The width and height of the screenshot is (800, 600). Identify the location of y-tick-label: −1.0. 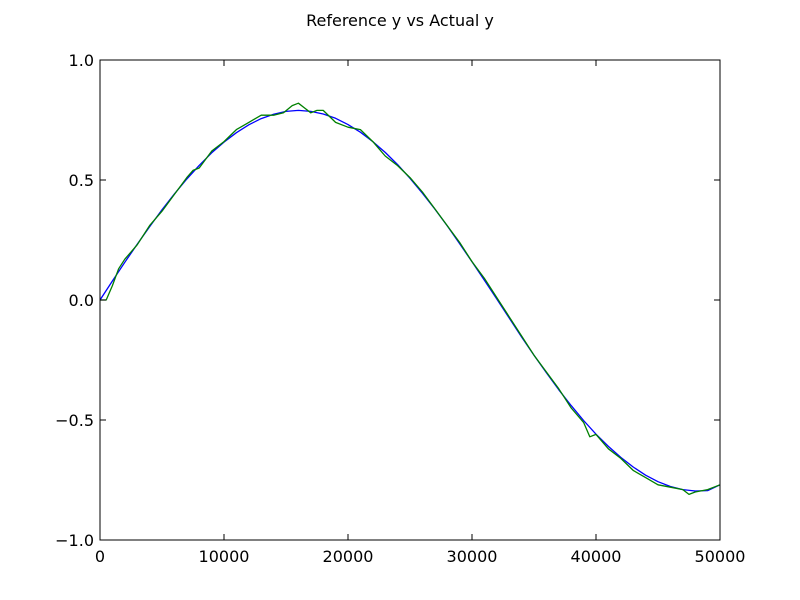
(74, 540).